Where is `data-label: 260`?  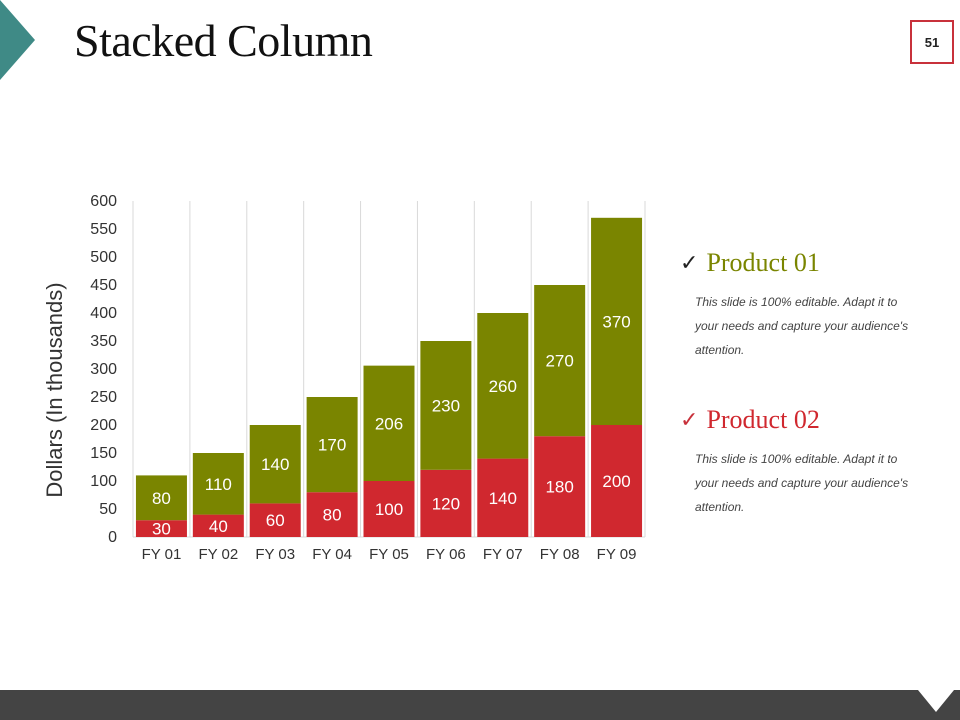 data-label: 260 is located at coordinates (503, 386).